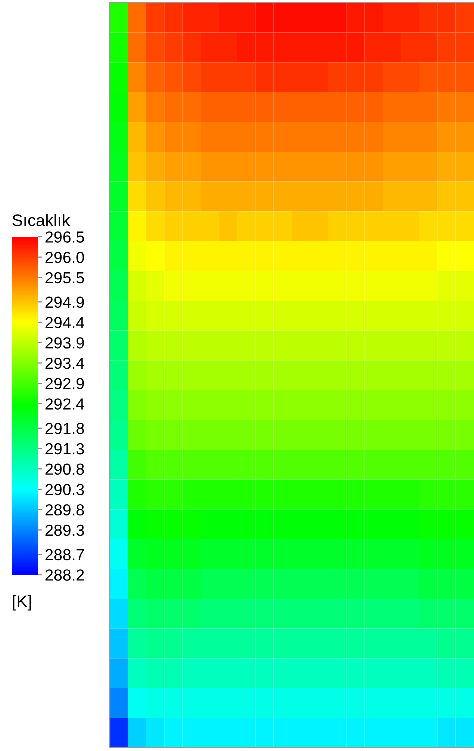  Describe the element at coordinates (65, 302) in the screenshot. I see `color-bar-label: 294.9` at that location.